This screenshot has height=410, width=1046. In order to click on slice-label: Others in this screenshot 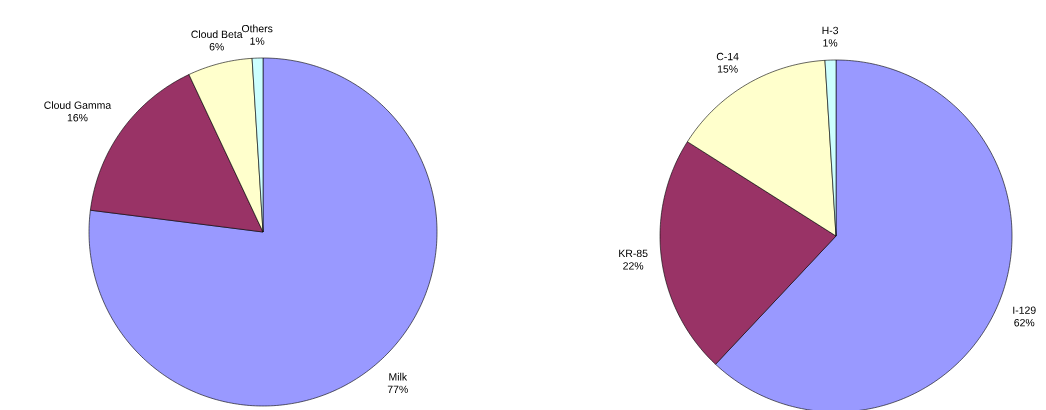, I will do `click(257, 28)`.